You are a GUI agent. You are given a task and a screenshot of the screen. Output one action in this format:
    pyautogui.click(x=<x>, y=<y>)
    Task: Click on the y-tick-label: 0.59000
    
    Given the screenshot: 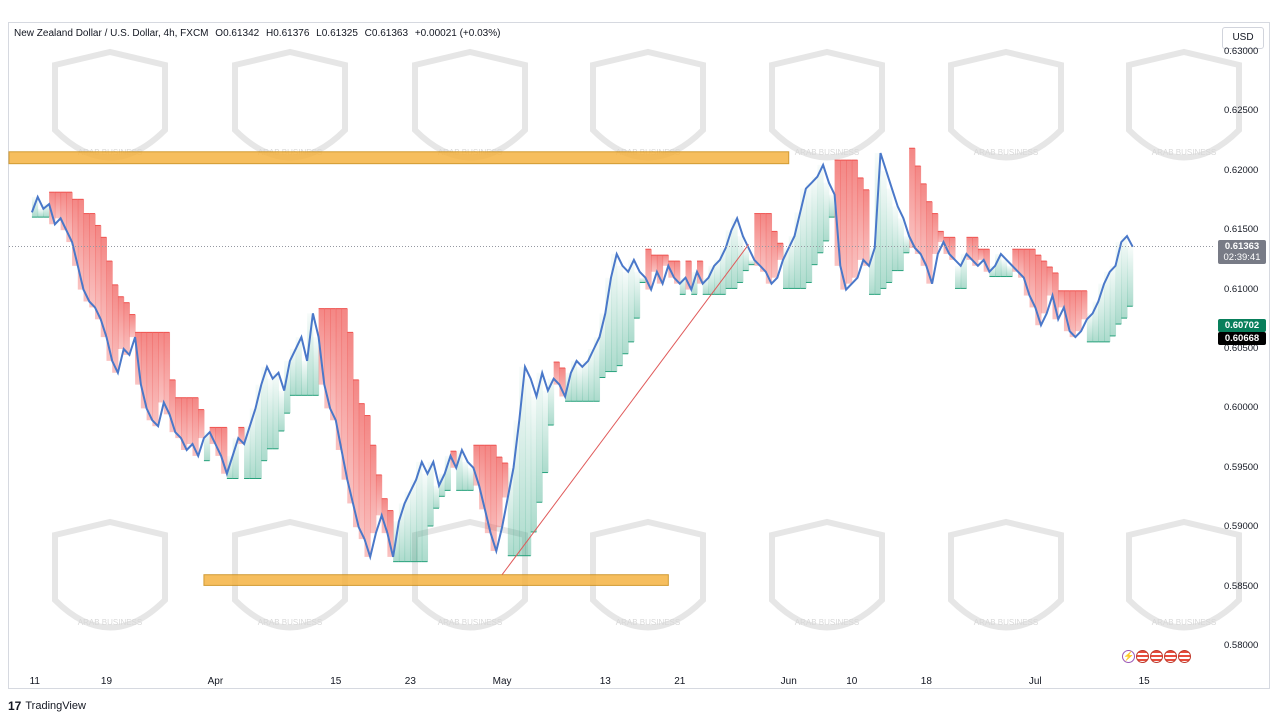 What is the action you would take?
    pyautogui.click(x=1241, y=527)
    